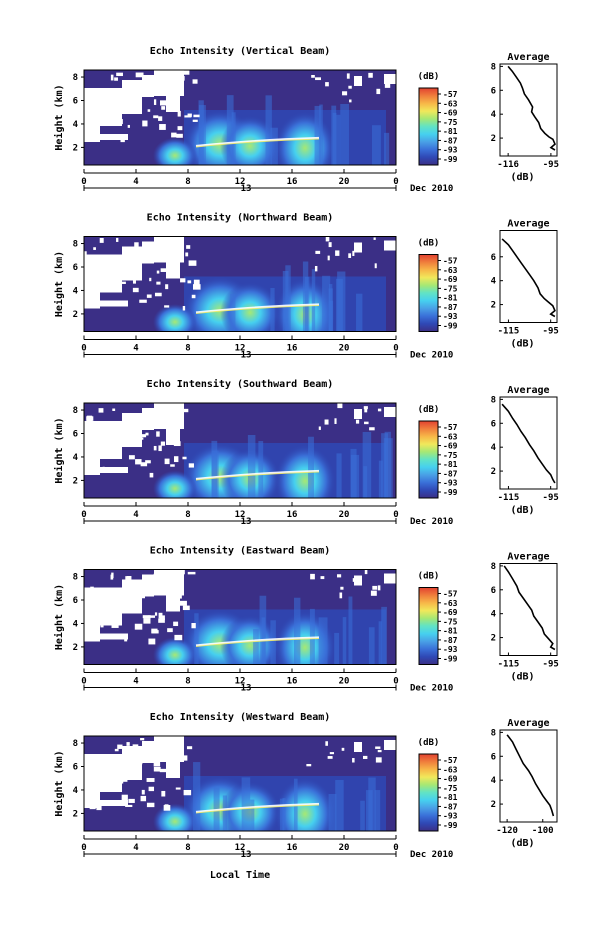  I want to click on avg-profile-line, so click(529, 608).